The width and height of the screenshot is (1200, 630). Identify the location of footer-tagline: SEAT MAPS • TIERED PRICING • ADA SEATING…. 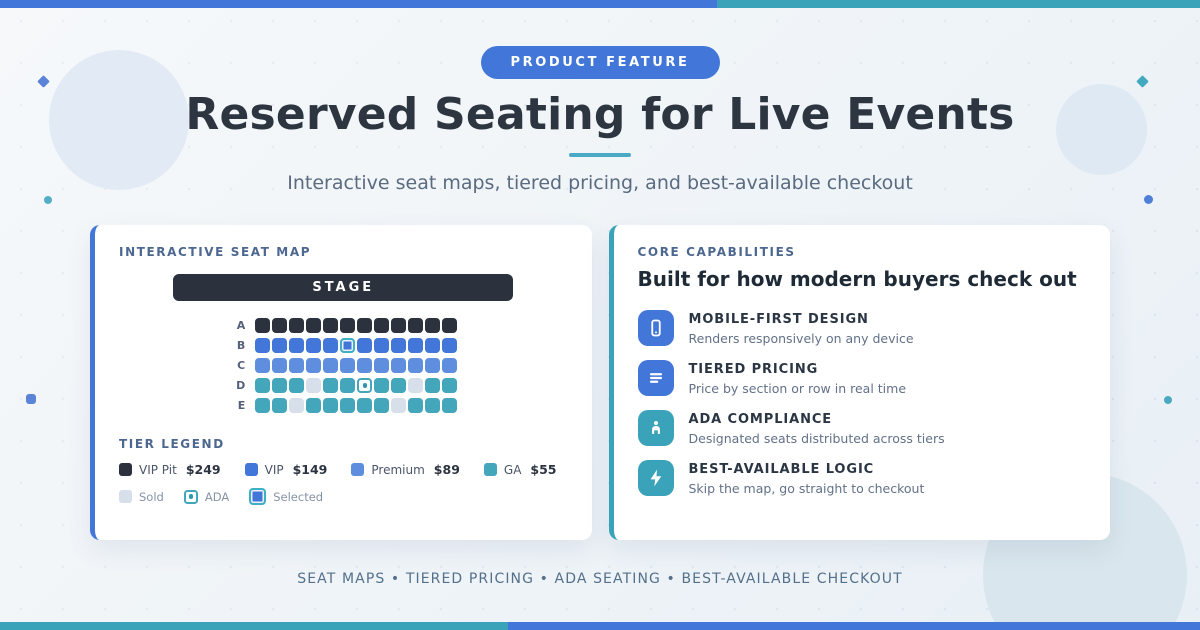
(600, 579).